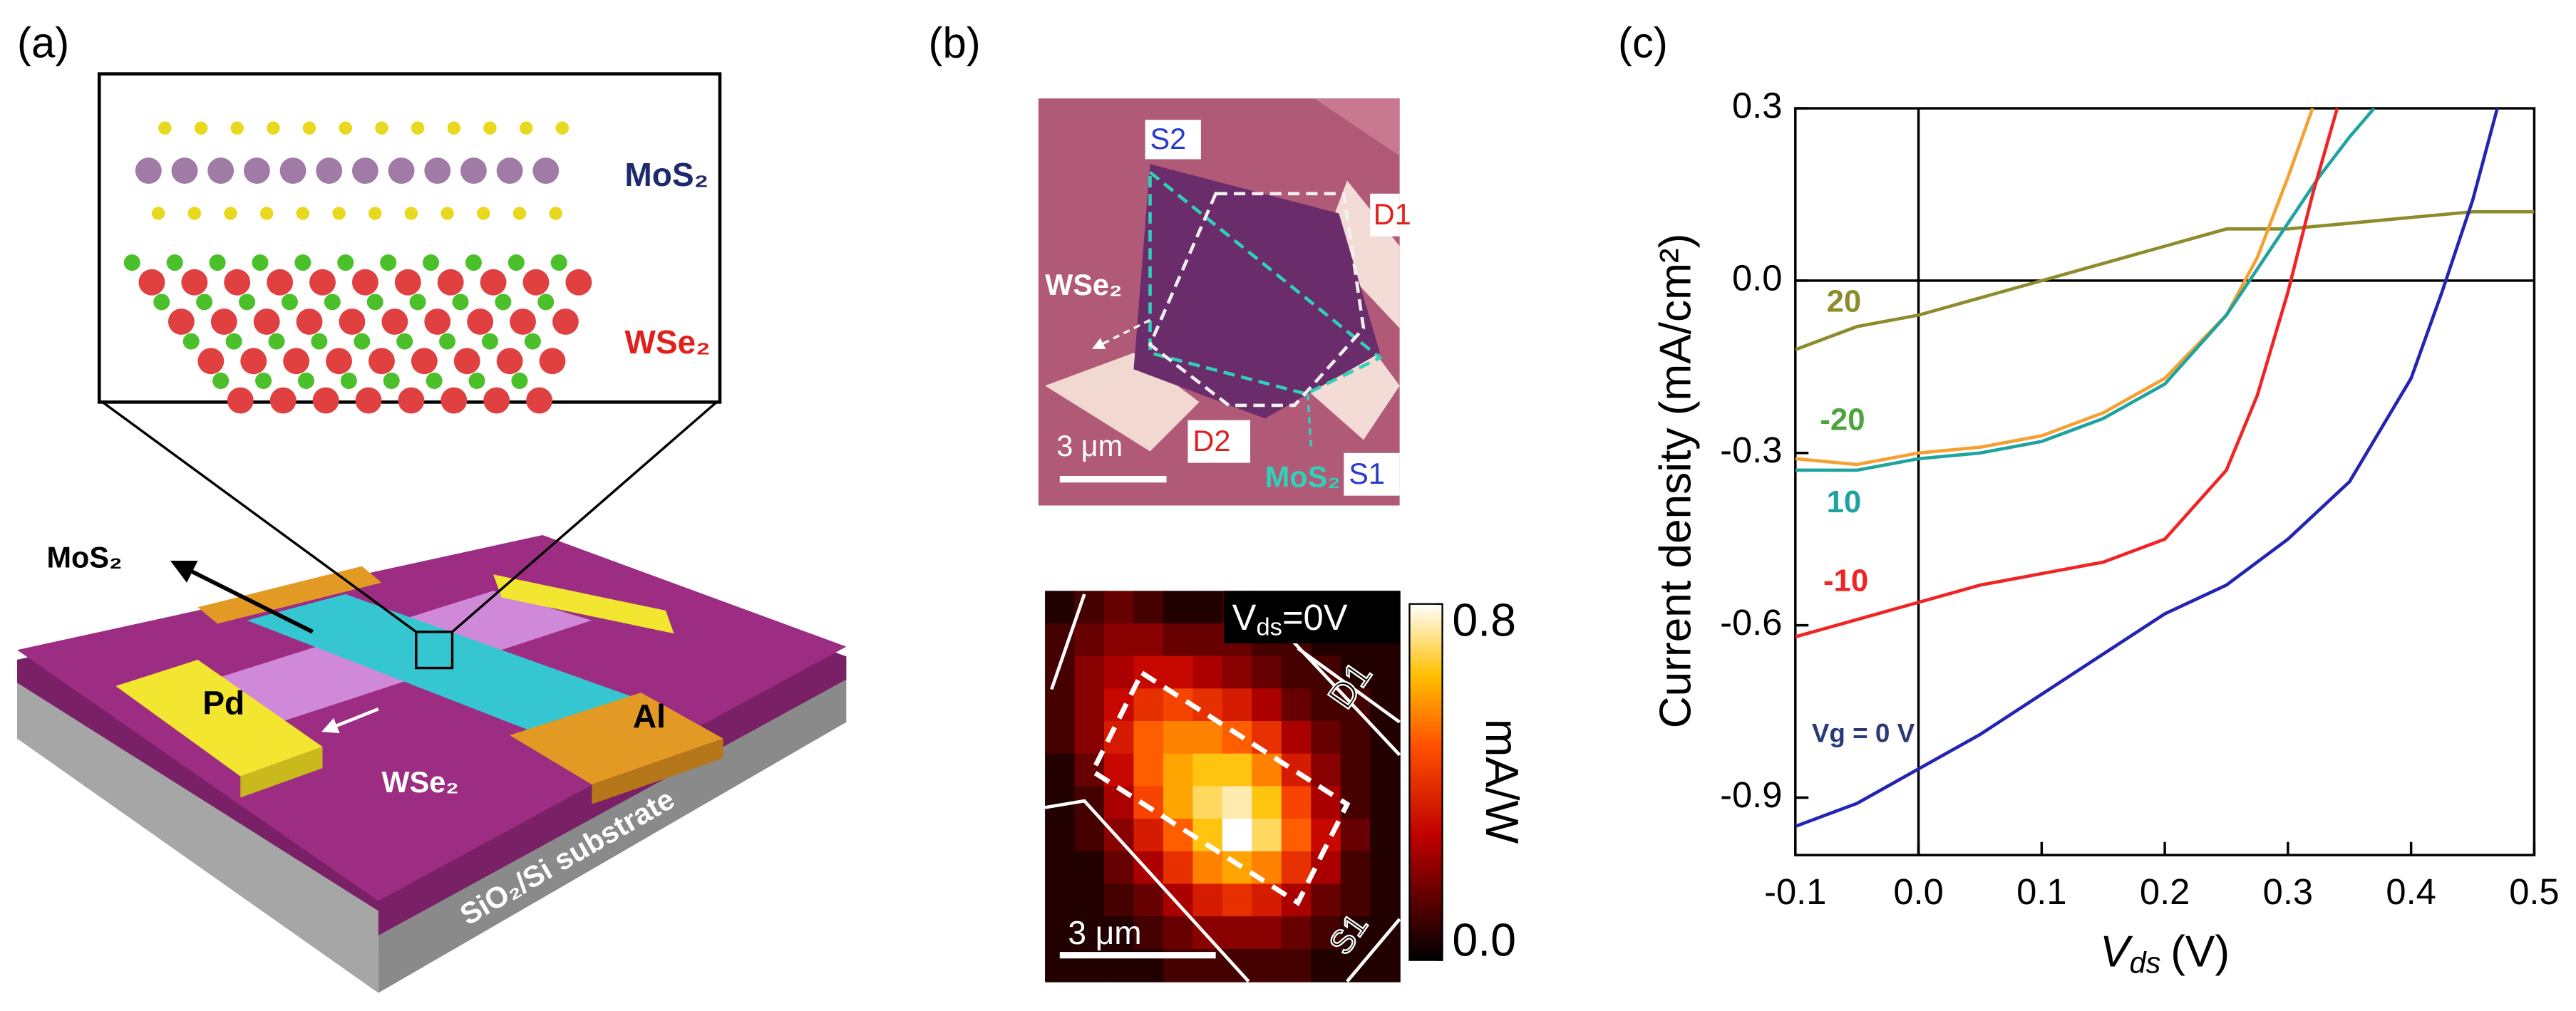 The height and width of the screenshot is (1011, 2576). What do you see at coordinates (1303, 477) in the screenshot?
I see `layer-label: MoS₂` at bounding box center [1303, 477].